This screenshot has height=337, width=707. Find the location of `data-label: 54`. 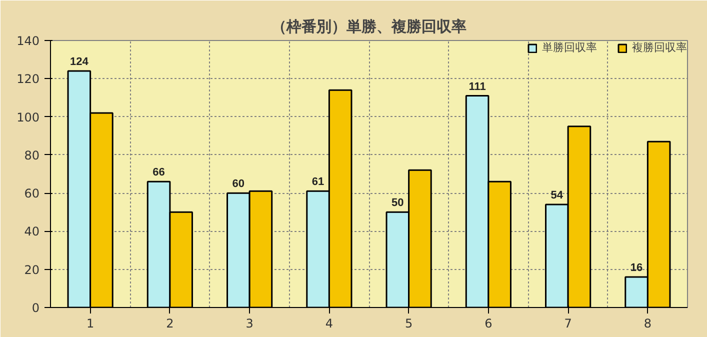

data-label: 54 is located at coordinates (557, 196).